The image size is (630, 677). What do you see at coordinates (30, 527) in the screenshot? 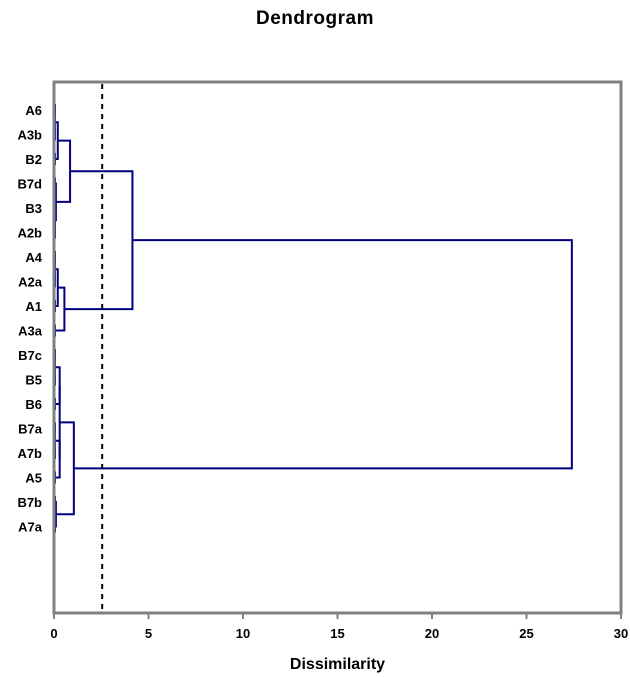
I see `leaf-label-a7a: A7a` at bounding box center [30, 527].